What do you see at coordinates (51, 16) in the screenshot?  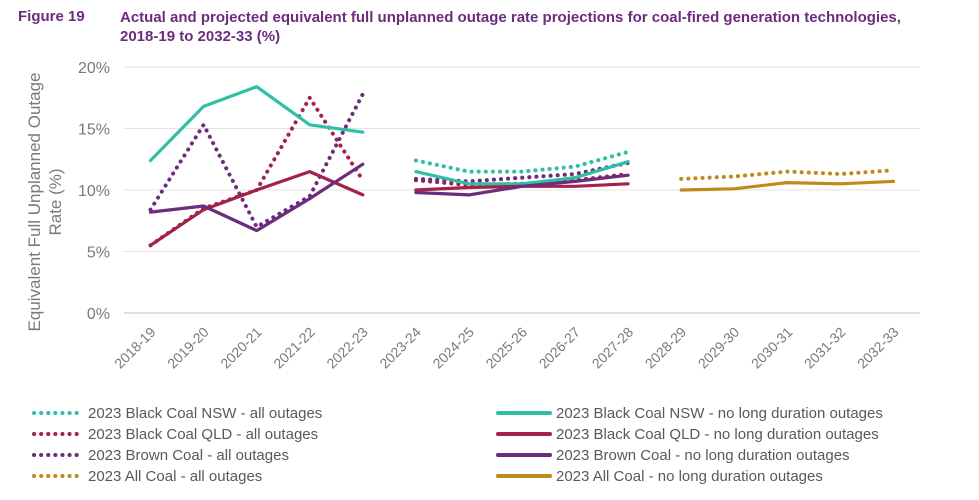 I see `figure-number: Figure 19` at bounding box center [51, 16].